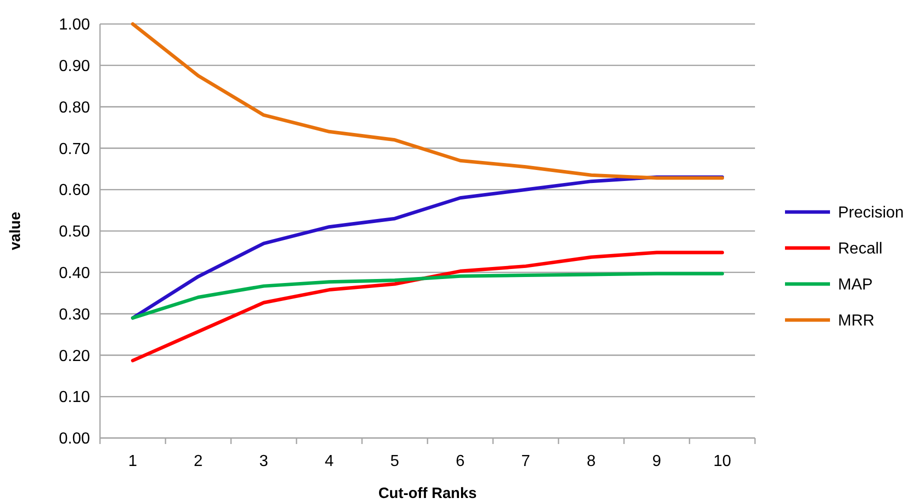 The image size is (920, 502). I want to click on x-tick-label: 7, so click(525, 461).